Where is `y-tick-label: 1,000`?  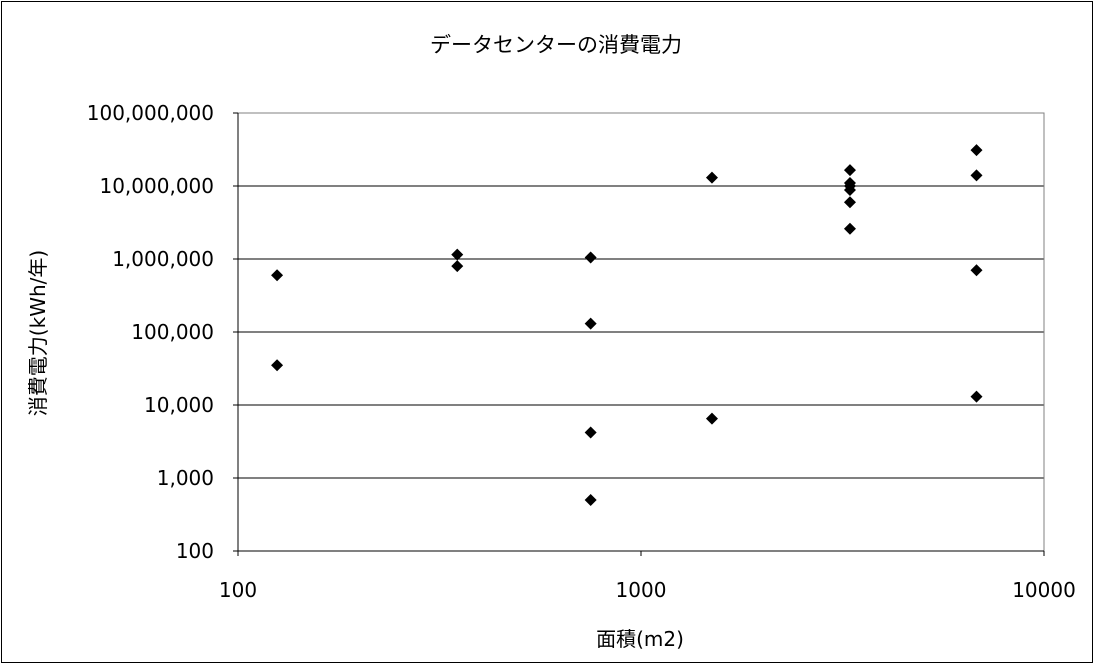
y-tick-label: 1,000 is located at coordinates (185, 478).